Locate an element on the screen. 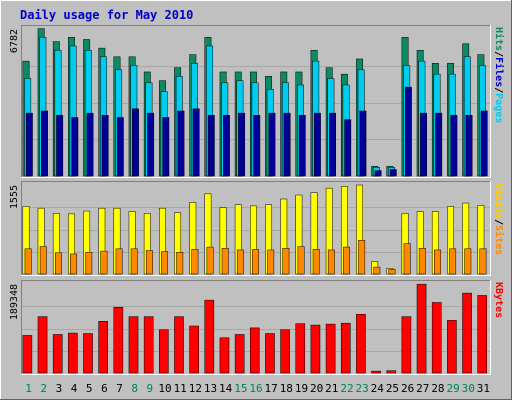  panel-visits-max-label: 1555 is located at coordinates (14, 197).